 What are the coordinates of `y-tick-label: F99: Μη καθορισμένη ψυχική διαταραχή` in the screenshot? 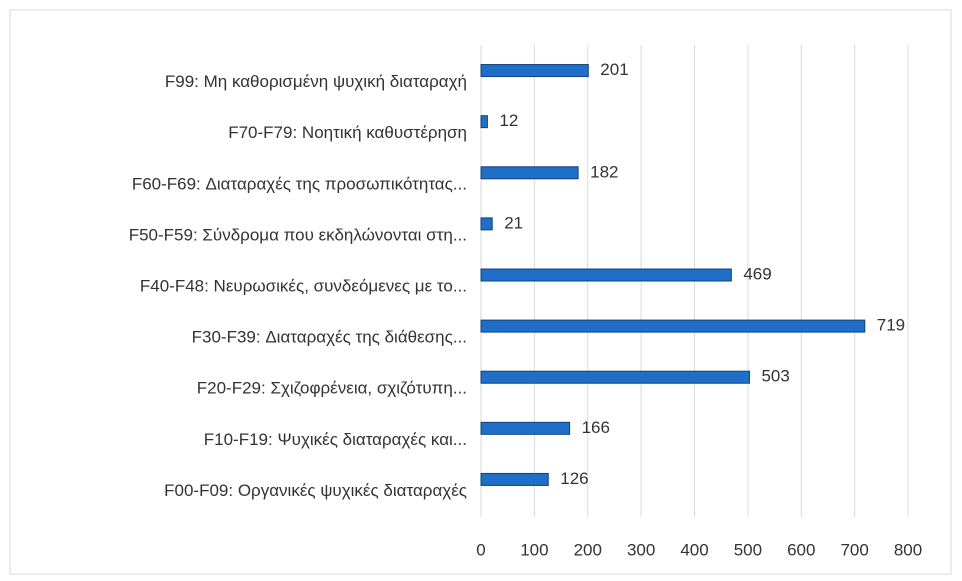 It's located at (316, 81).